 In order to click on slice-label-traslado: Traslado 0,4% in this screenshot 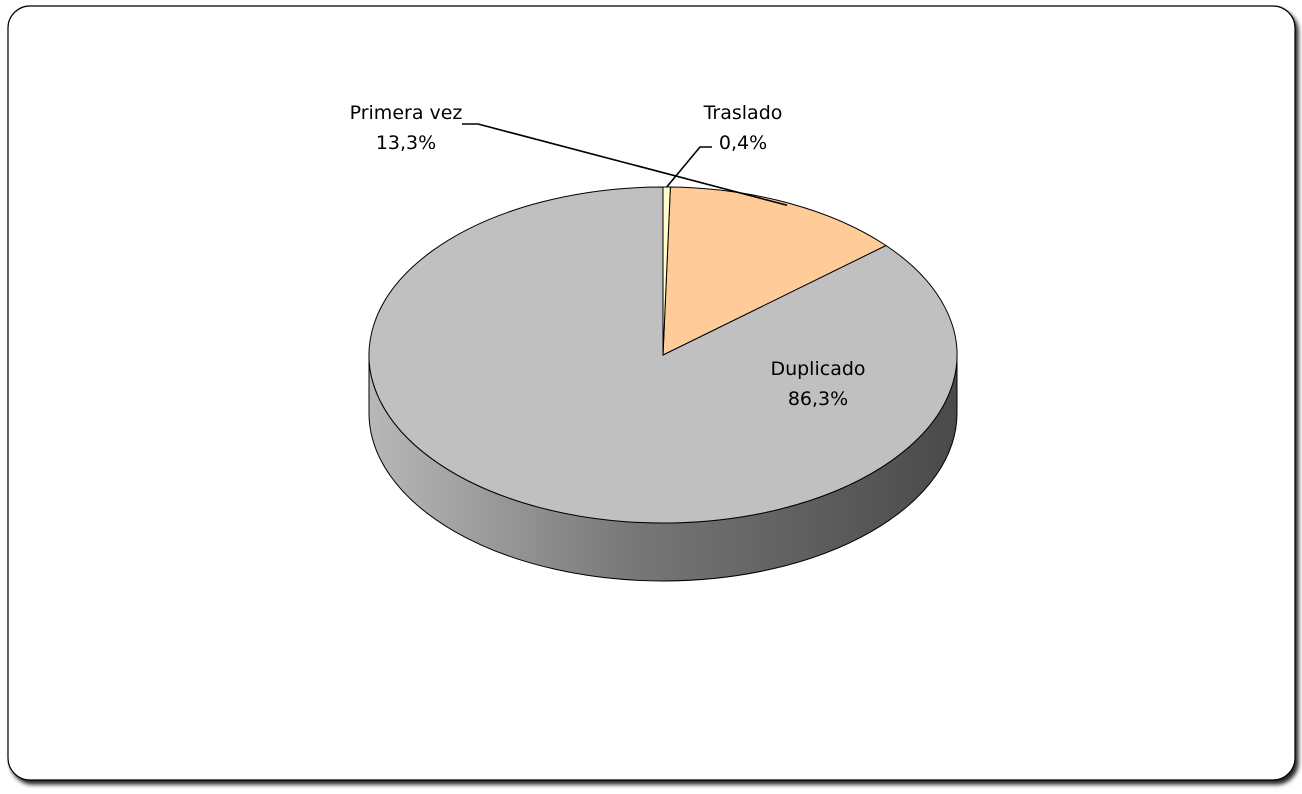, I will do `click(743, 128)`.